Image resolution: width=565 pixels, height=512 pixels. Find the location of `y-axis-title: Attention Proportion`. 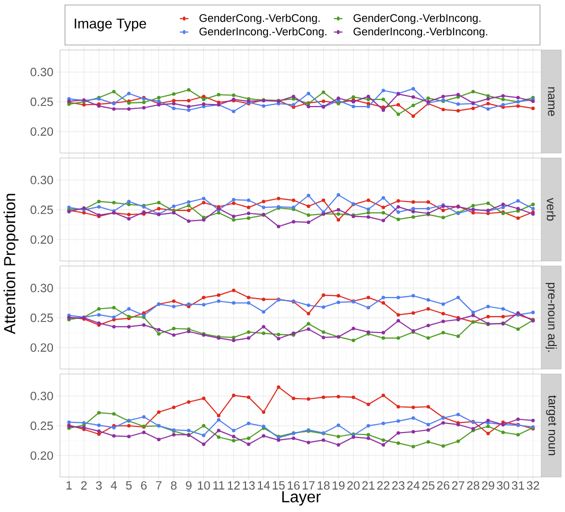

y-axis-title: Attention Proportion is located at coordinates (11, 264).